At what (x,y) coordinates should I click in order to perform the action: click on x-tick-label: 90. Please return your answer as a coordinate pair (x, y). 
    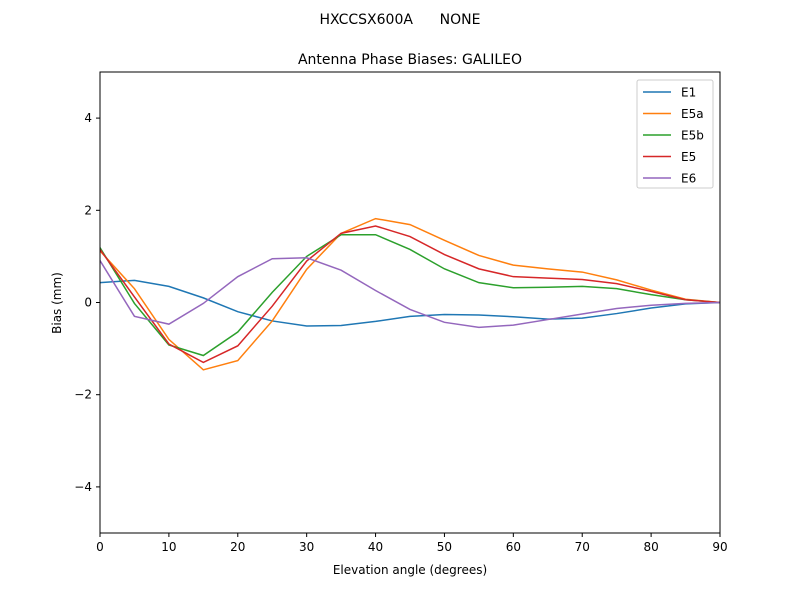
    Looking at the image, I should click on (719, 547).